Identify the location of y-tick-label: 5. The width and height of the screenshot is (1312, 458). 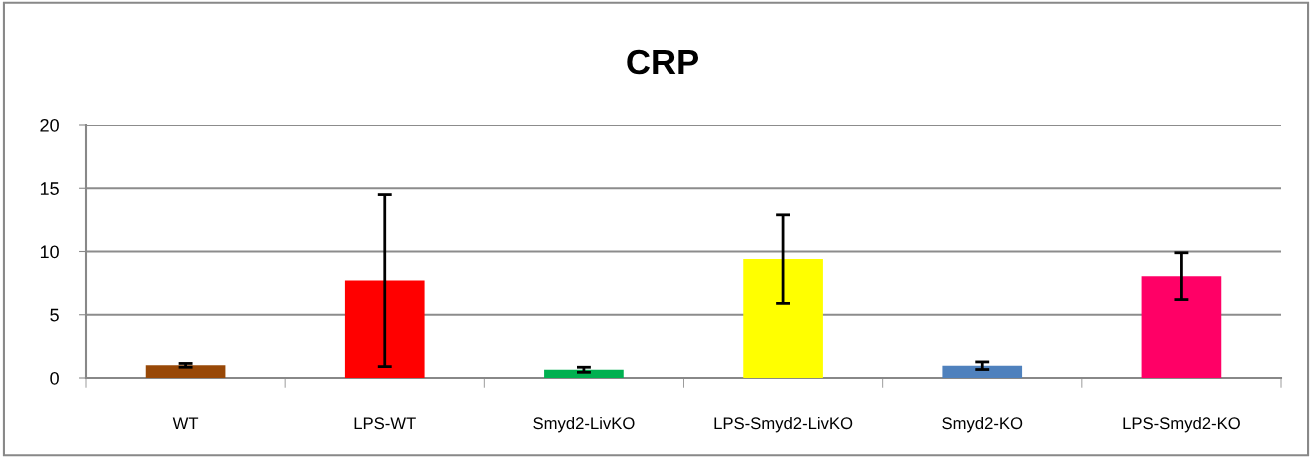
(54, 315).